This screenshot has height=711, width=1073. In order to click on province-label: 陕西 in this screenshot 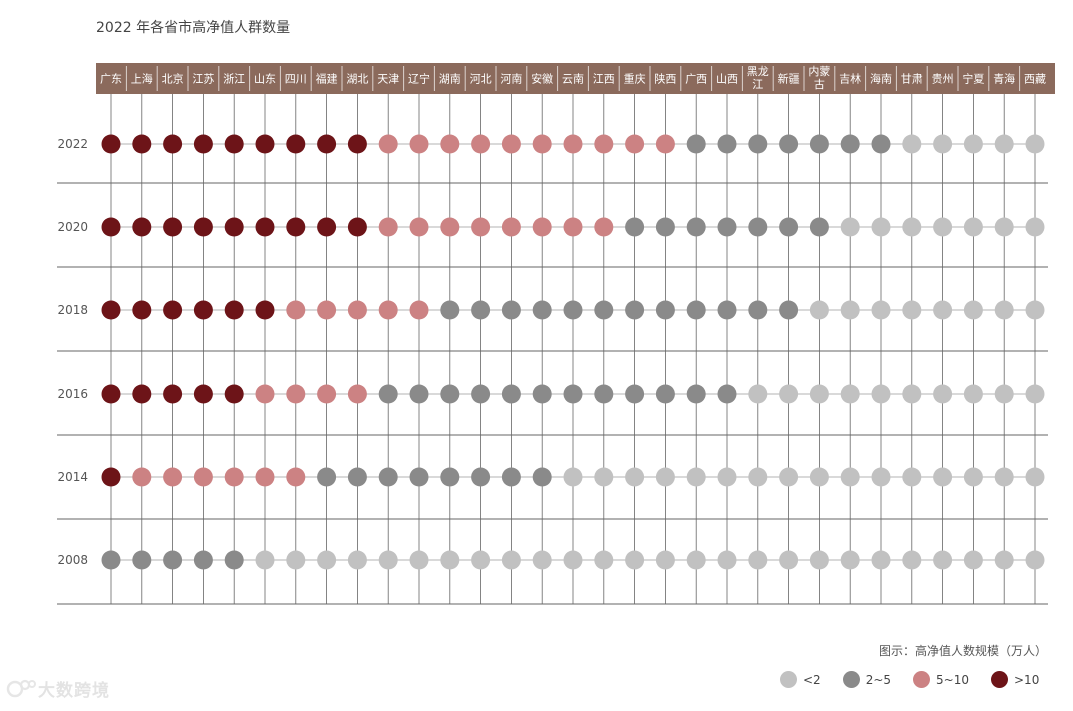, I will do `click(665, 79)`.